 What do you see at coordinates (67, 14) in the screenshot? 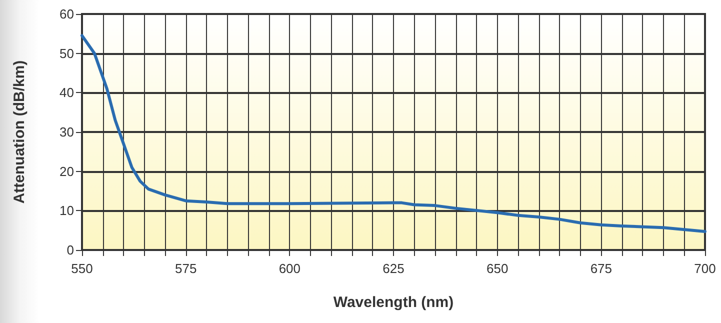
I see `y-tick-label: 60` at bounding box center [67, 14].